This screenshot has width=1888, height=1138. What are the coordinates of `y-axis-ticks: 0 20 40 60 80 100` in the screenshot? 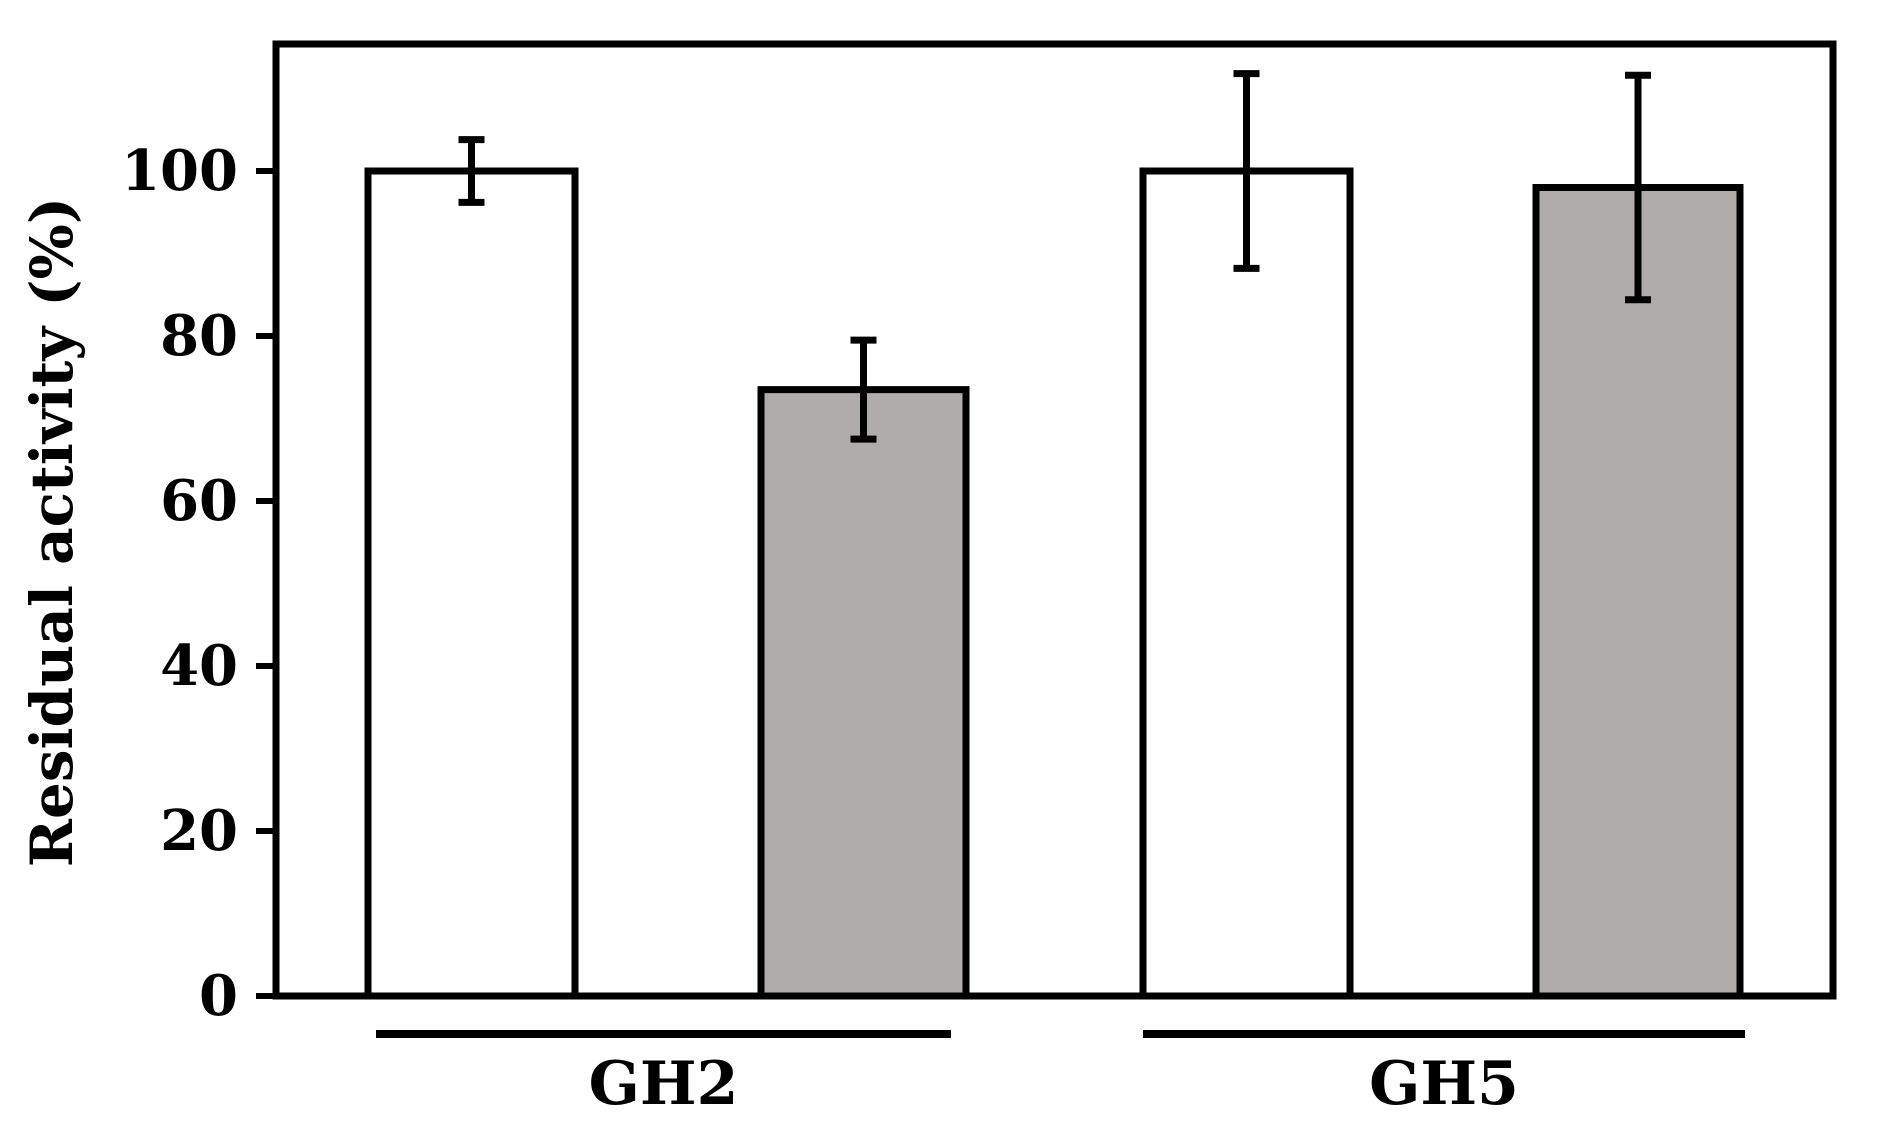 It's located at (198, 583).